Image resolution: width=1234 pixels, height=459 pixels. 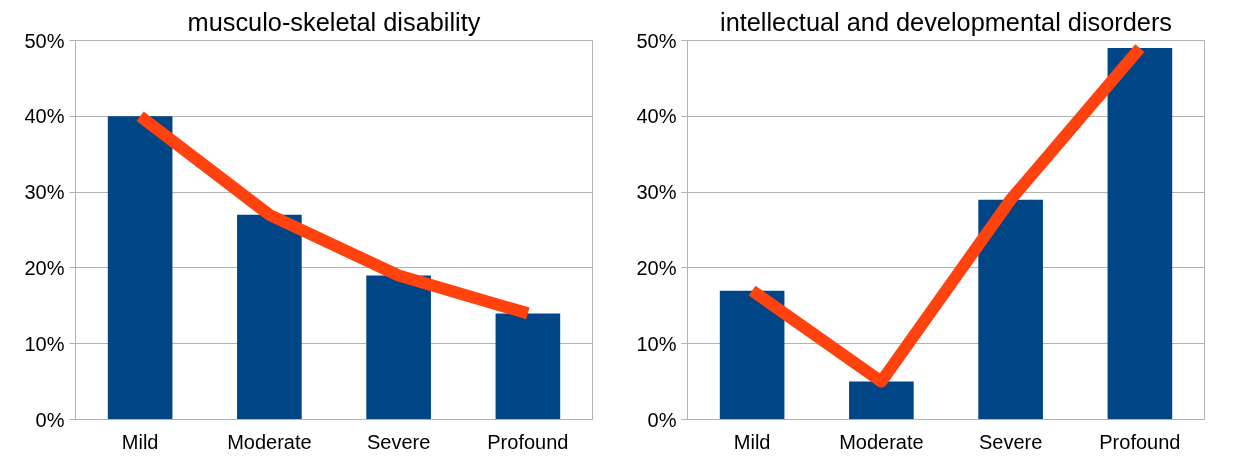 I want to click on chart-title: musculo-skeletal disability, so click(x=334, y=21).